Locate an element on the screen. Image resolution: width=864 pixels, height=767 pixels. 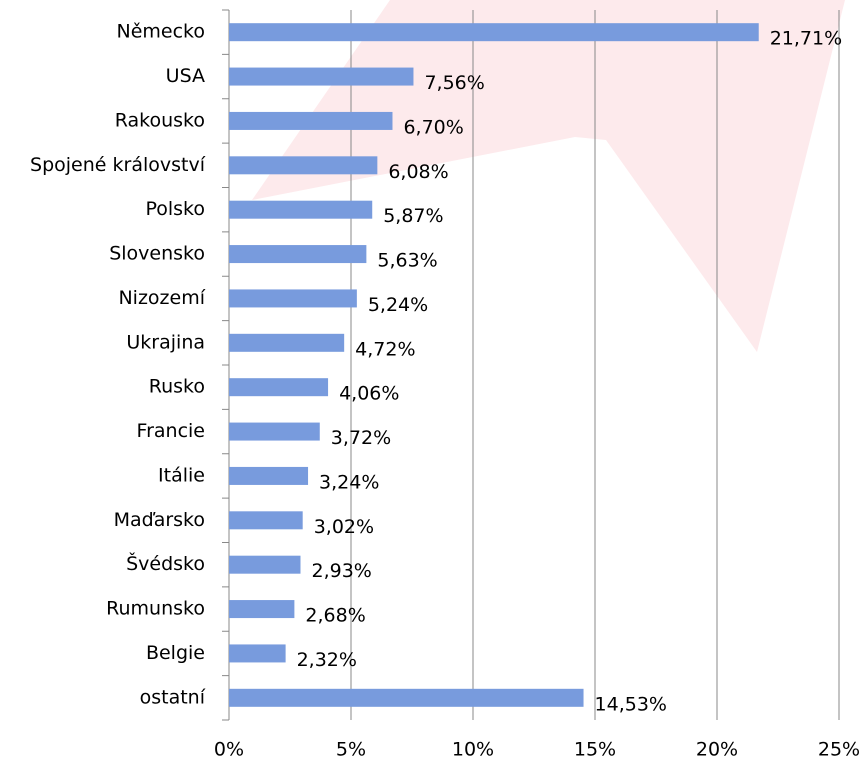
y-tick-label: Rumunsko is located at coordinates (155, 609).